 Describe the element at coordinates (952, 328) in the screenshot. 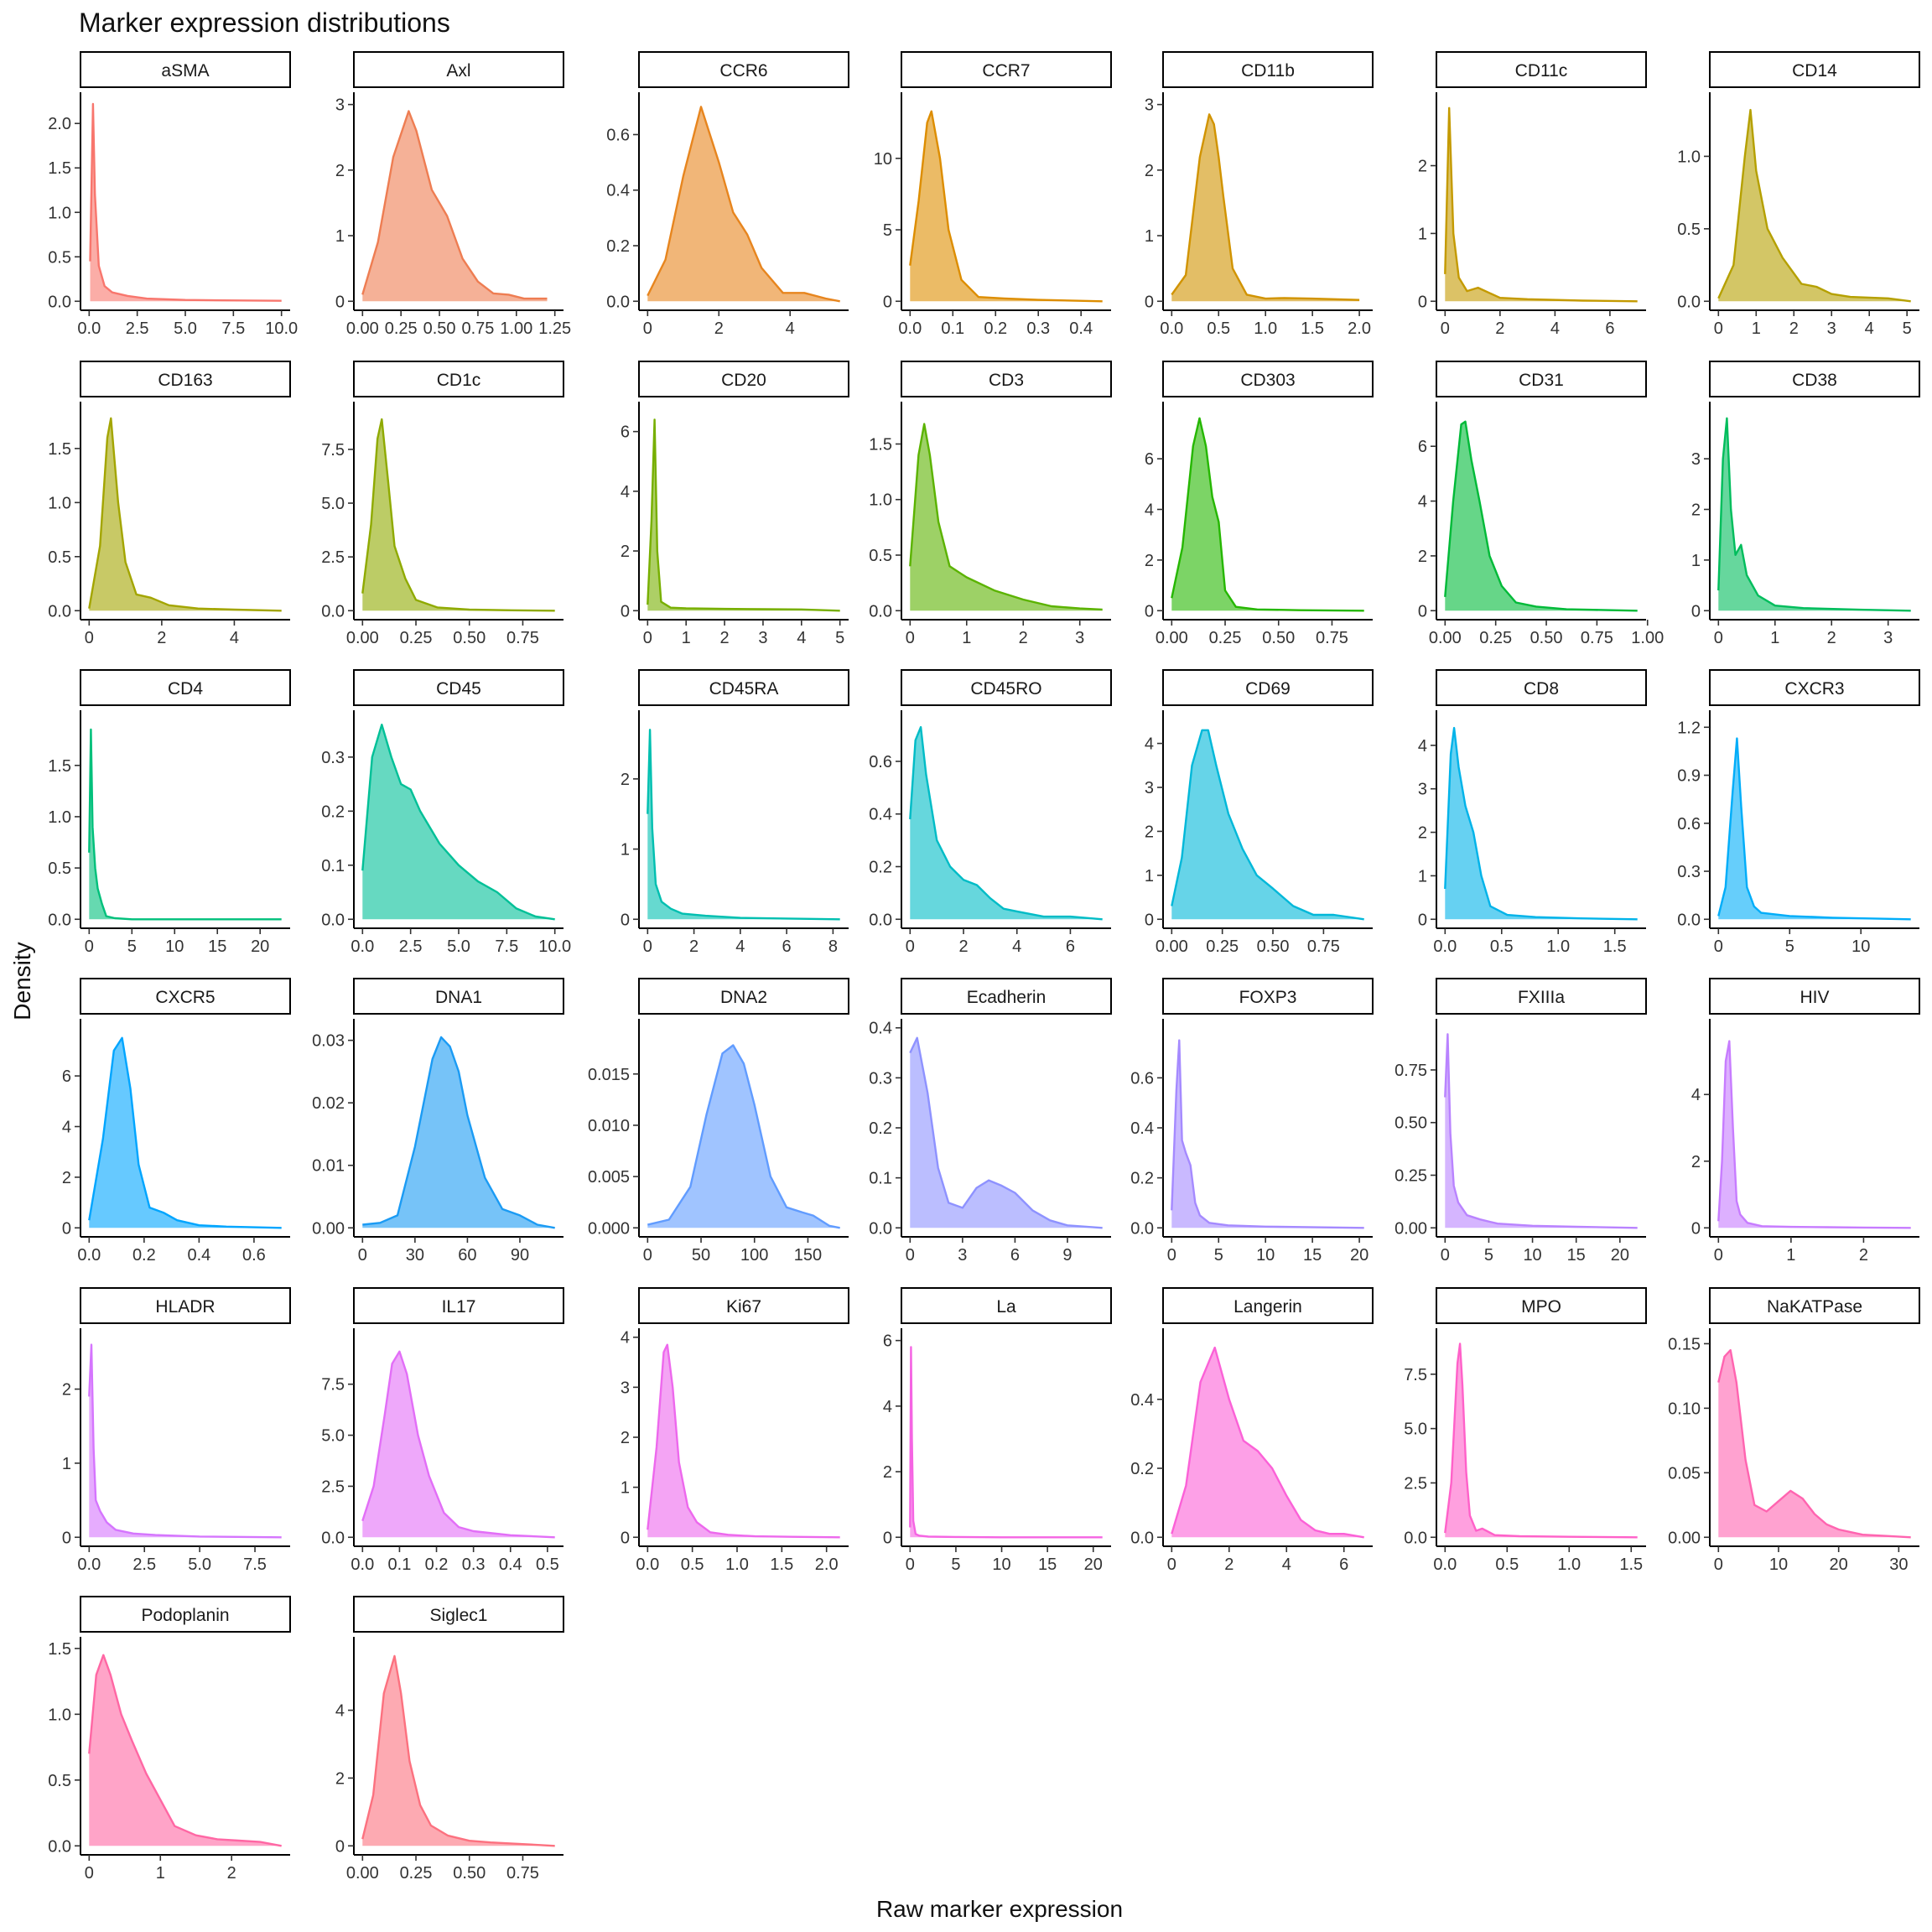

I see `x-tick-label: 0.1` at that location.